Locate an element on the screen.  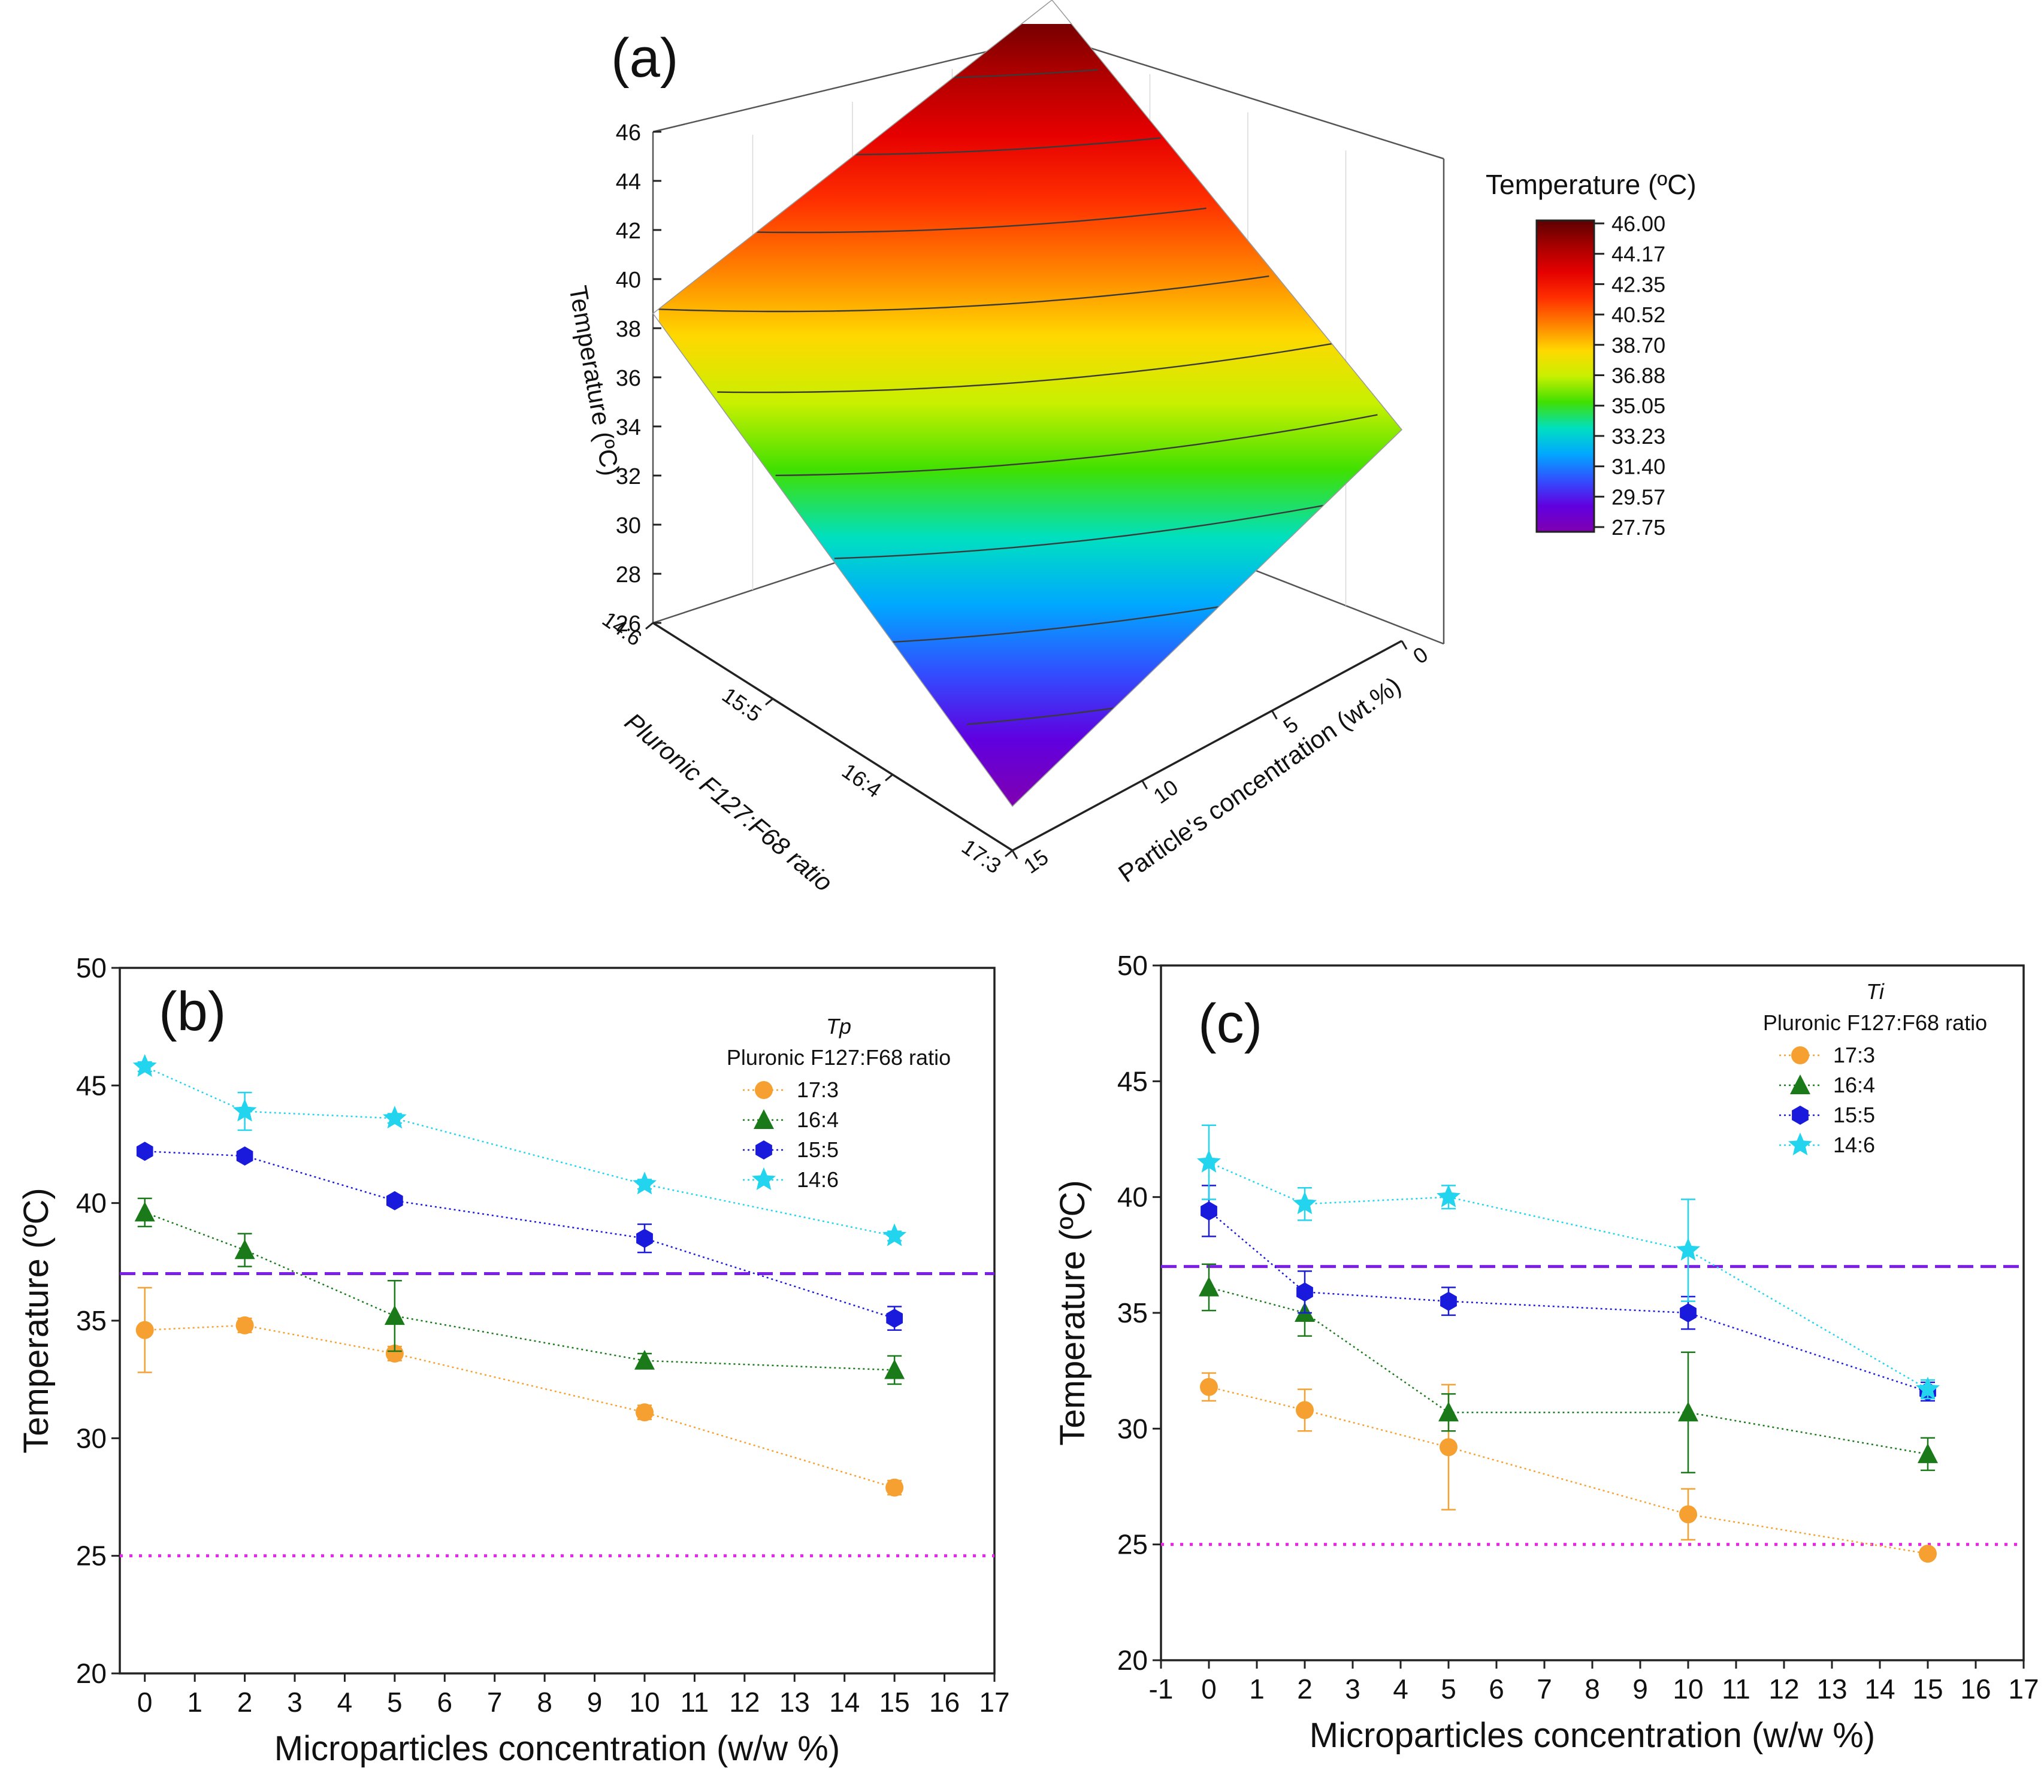
z-tick-label: 30 is located at coordinates (628, 525).